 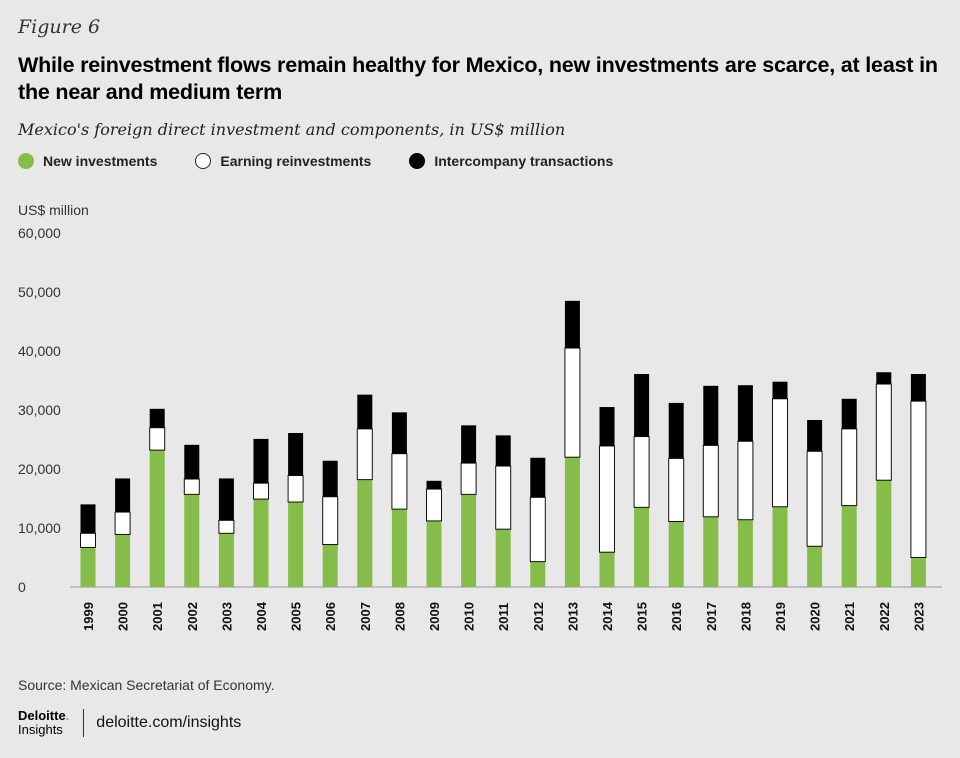 What do you see at coordinates (503, 617) in the screenshot?
I see `x-tick-label: 2011` at bounding box center [503, 617].